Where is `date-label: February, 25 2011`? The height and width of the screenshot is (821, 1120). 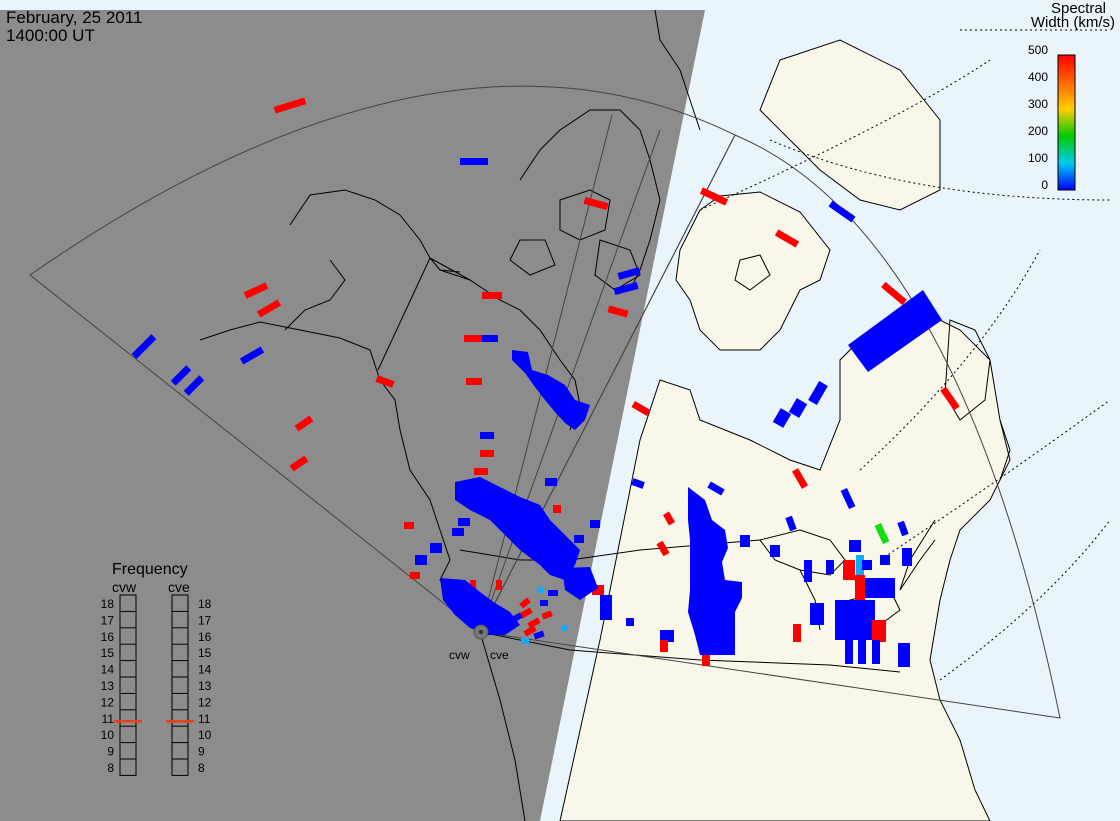 date-label: February, 25 2011 is located at coordinates (74, 17).